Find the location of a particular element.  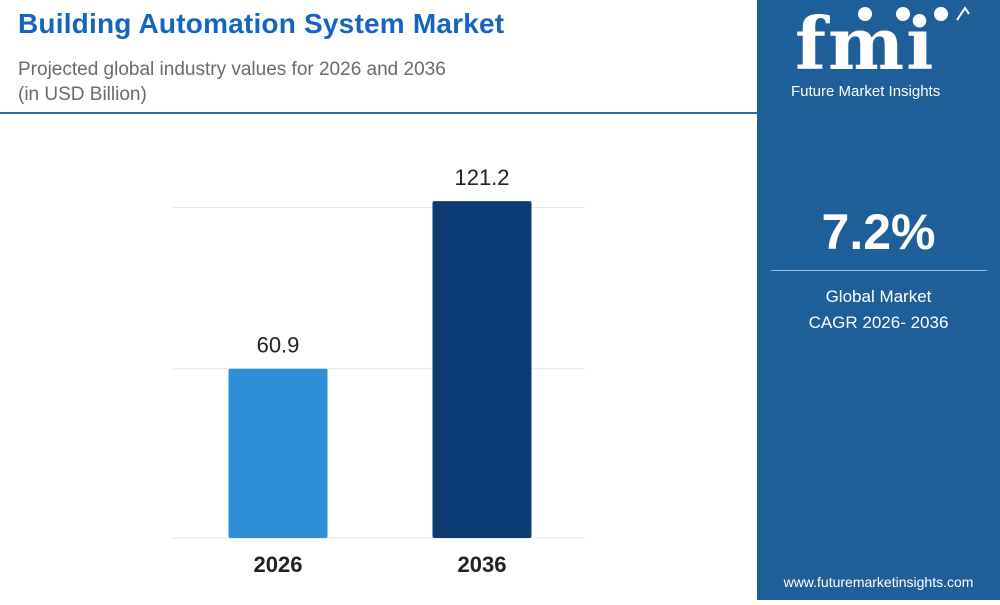

header-divider is located at coordinates (378, 113).